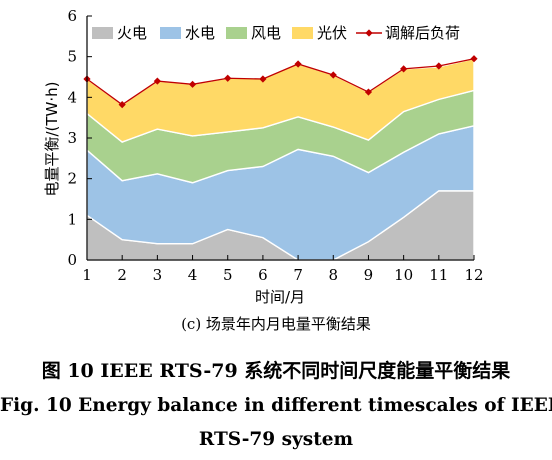  What do you see at coordinates (276, 324) in the screenshot?
I see `subfigure-caption: (c) 场景年内月电量平衡结果` at bounding box center [276, 324].